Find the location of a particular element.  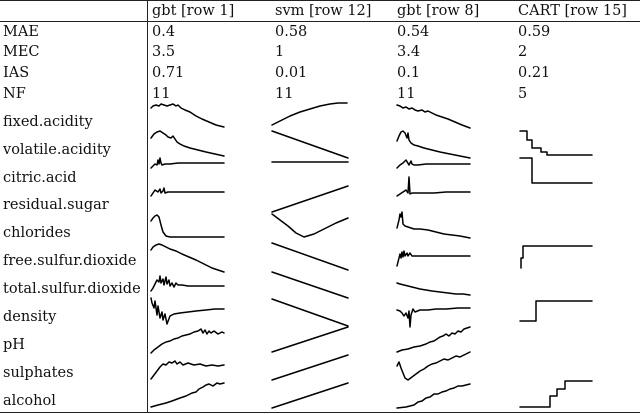

sparkline-gbt1-total-sulfur-dioxide is located at coordinates (187, 283).